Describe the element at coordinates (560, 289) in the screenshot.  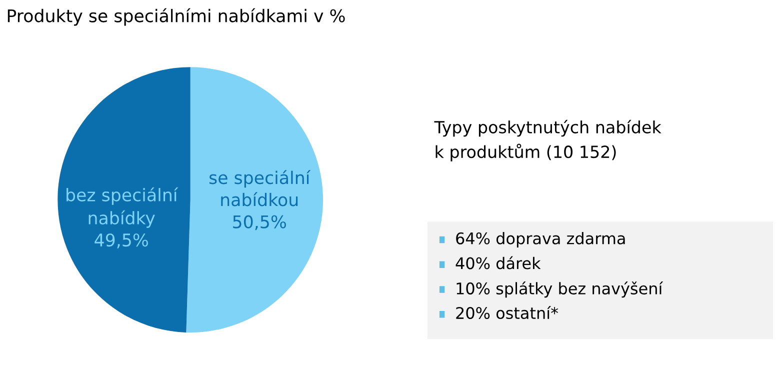
I see `text: 10% splátky bez navýšení` at that location.